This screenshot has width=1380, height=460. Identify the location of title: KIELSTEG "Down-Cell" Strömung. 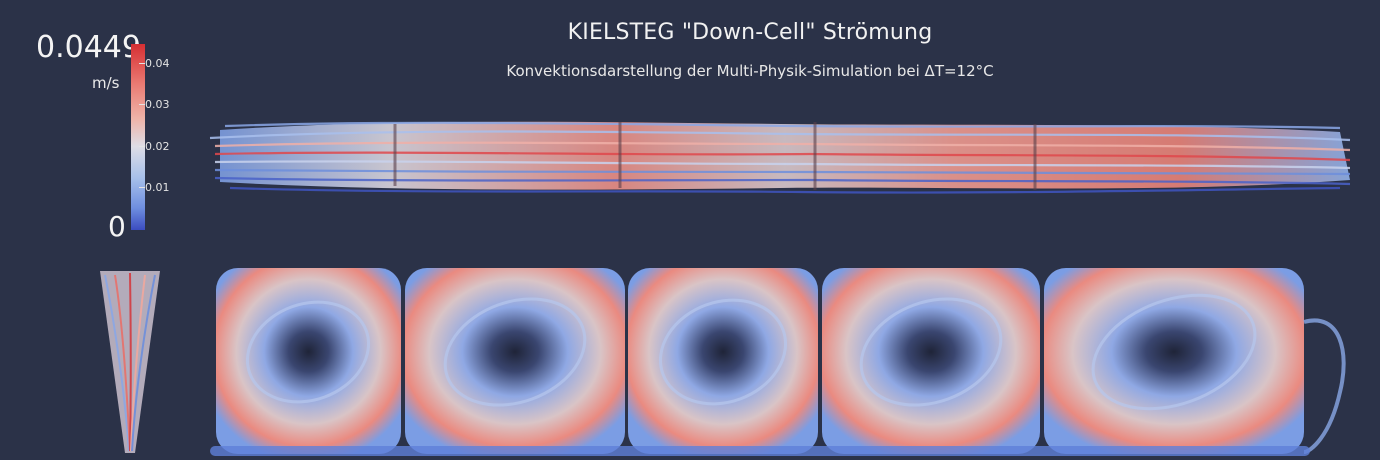
(750, 32).